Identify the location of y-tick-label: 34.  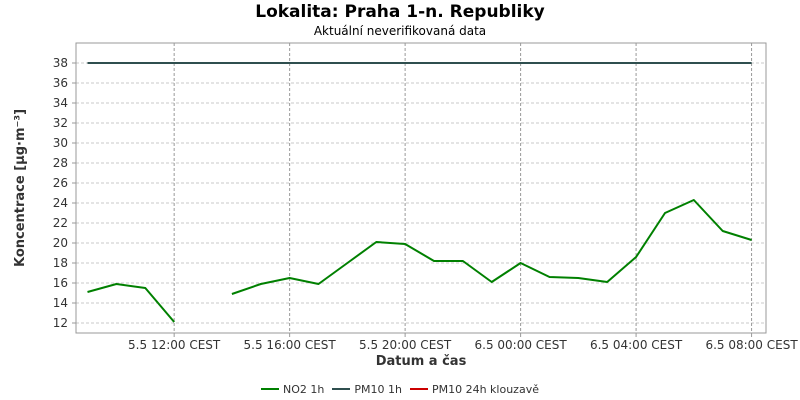
(60, 103).